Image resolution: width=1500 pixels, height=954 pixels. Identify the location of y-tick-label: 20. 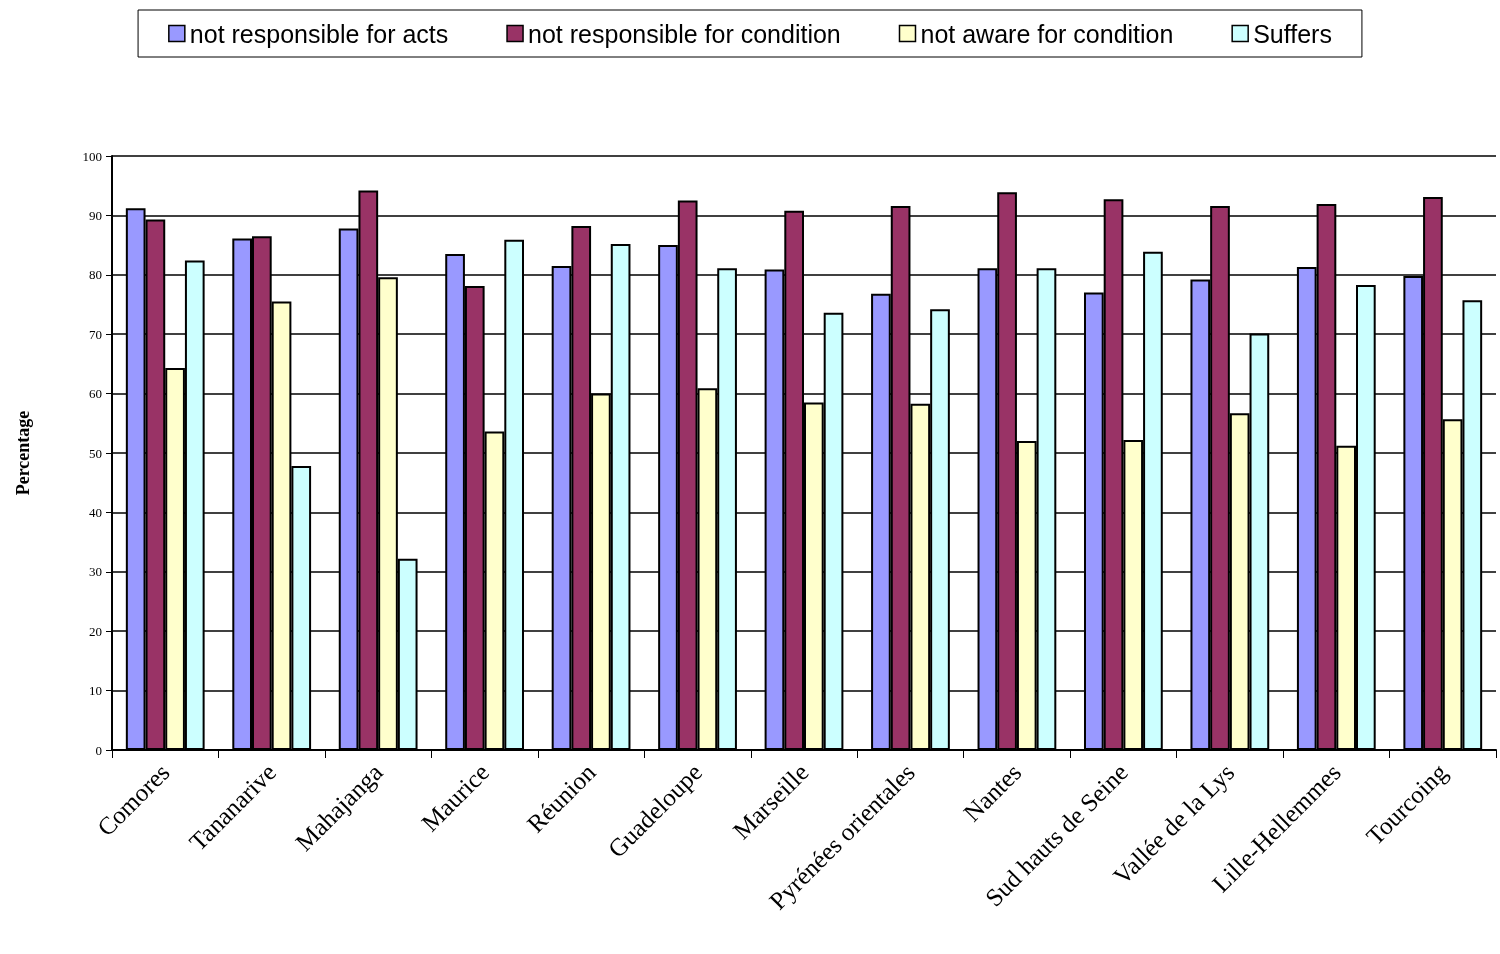
(95, 631).